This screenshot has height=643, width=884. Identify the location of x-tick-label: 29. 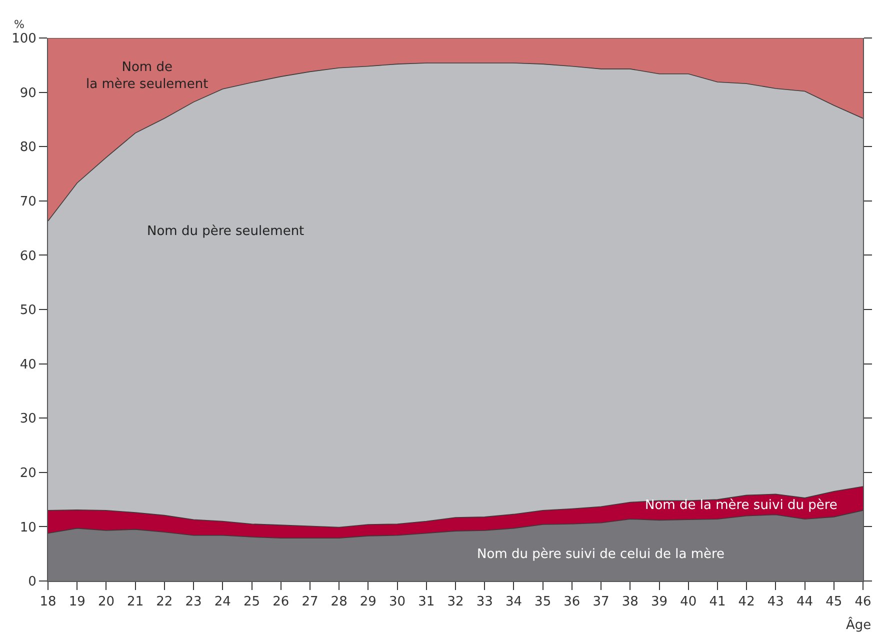
(368, 602).